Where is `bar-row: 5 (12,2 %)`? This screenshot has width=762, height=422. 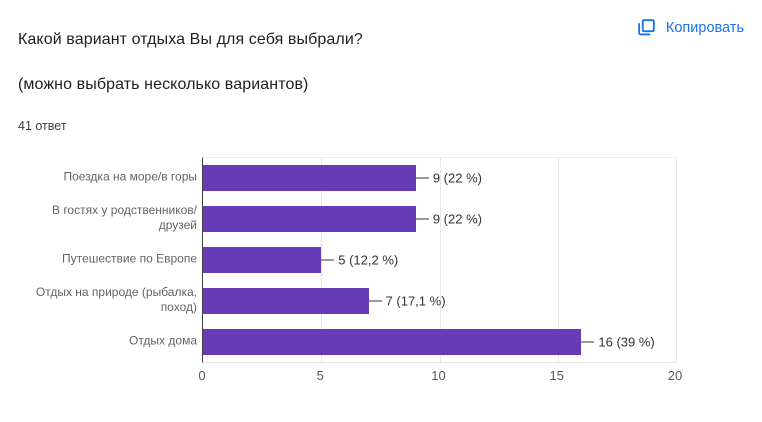
bar-row: 5 (12,2 %) is located at coordinates (439, 260).